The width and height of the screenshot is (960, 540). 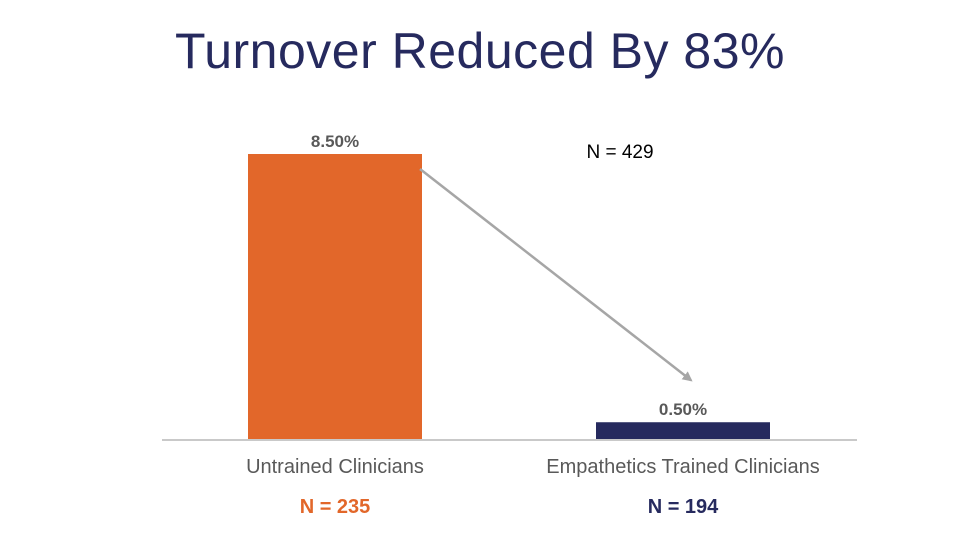 I want to click on data-label-2: 0.50%, so click(x=683, y=409).